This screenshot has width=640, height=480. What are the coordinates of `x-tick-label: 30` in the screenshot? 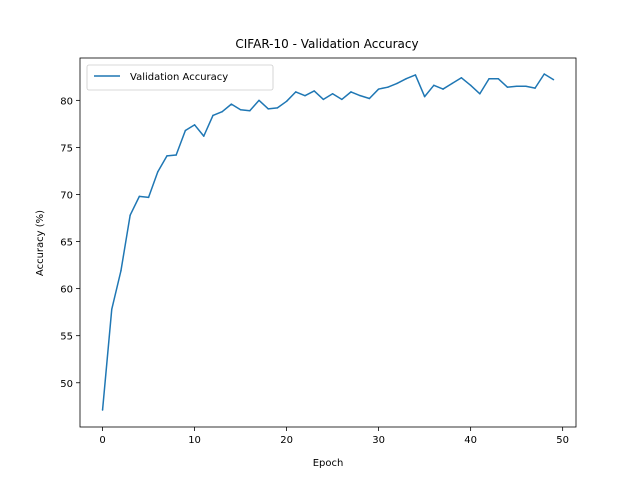 It's located at (378, 440).